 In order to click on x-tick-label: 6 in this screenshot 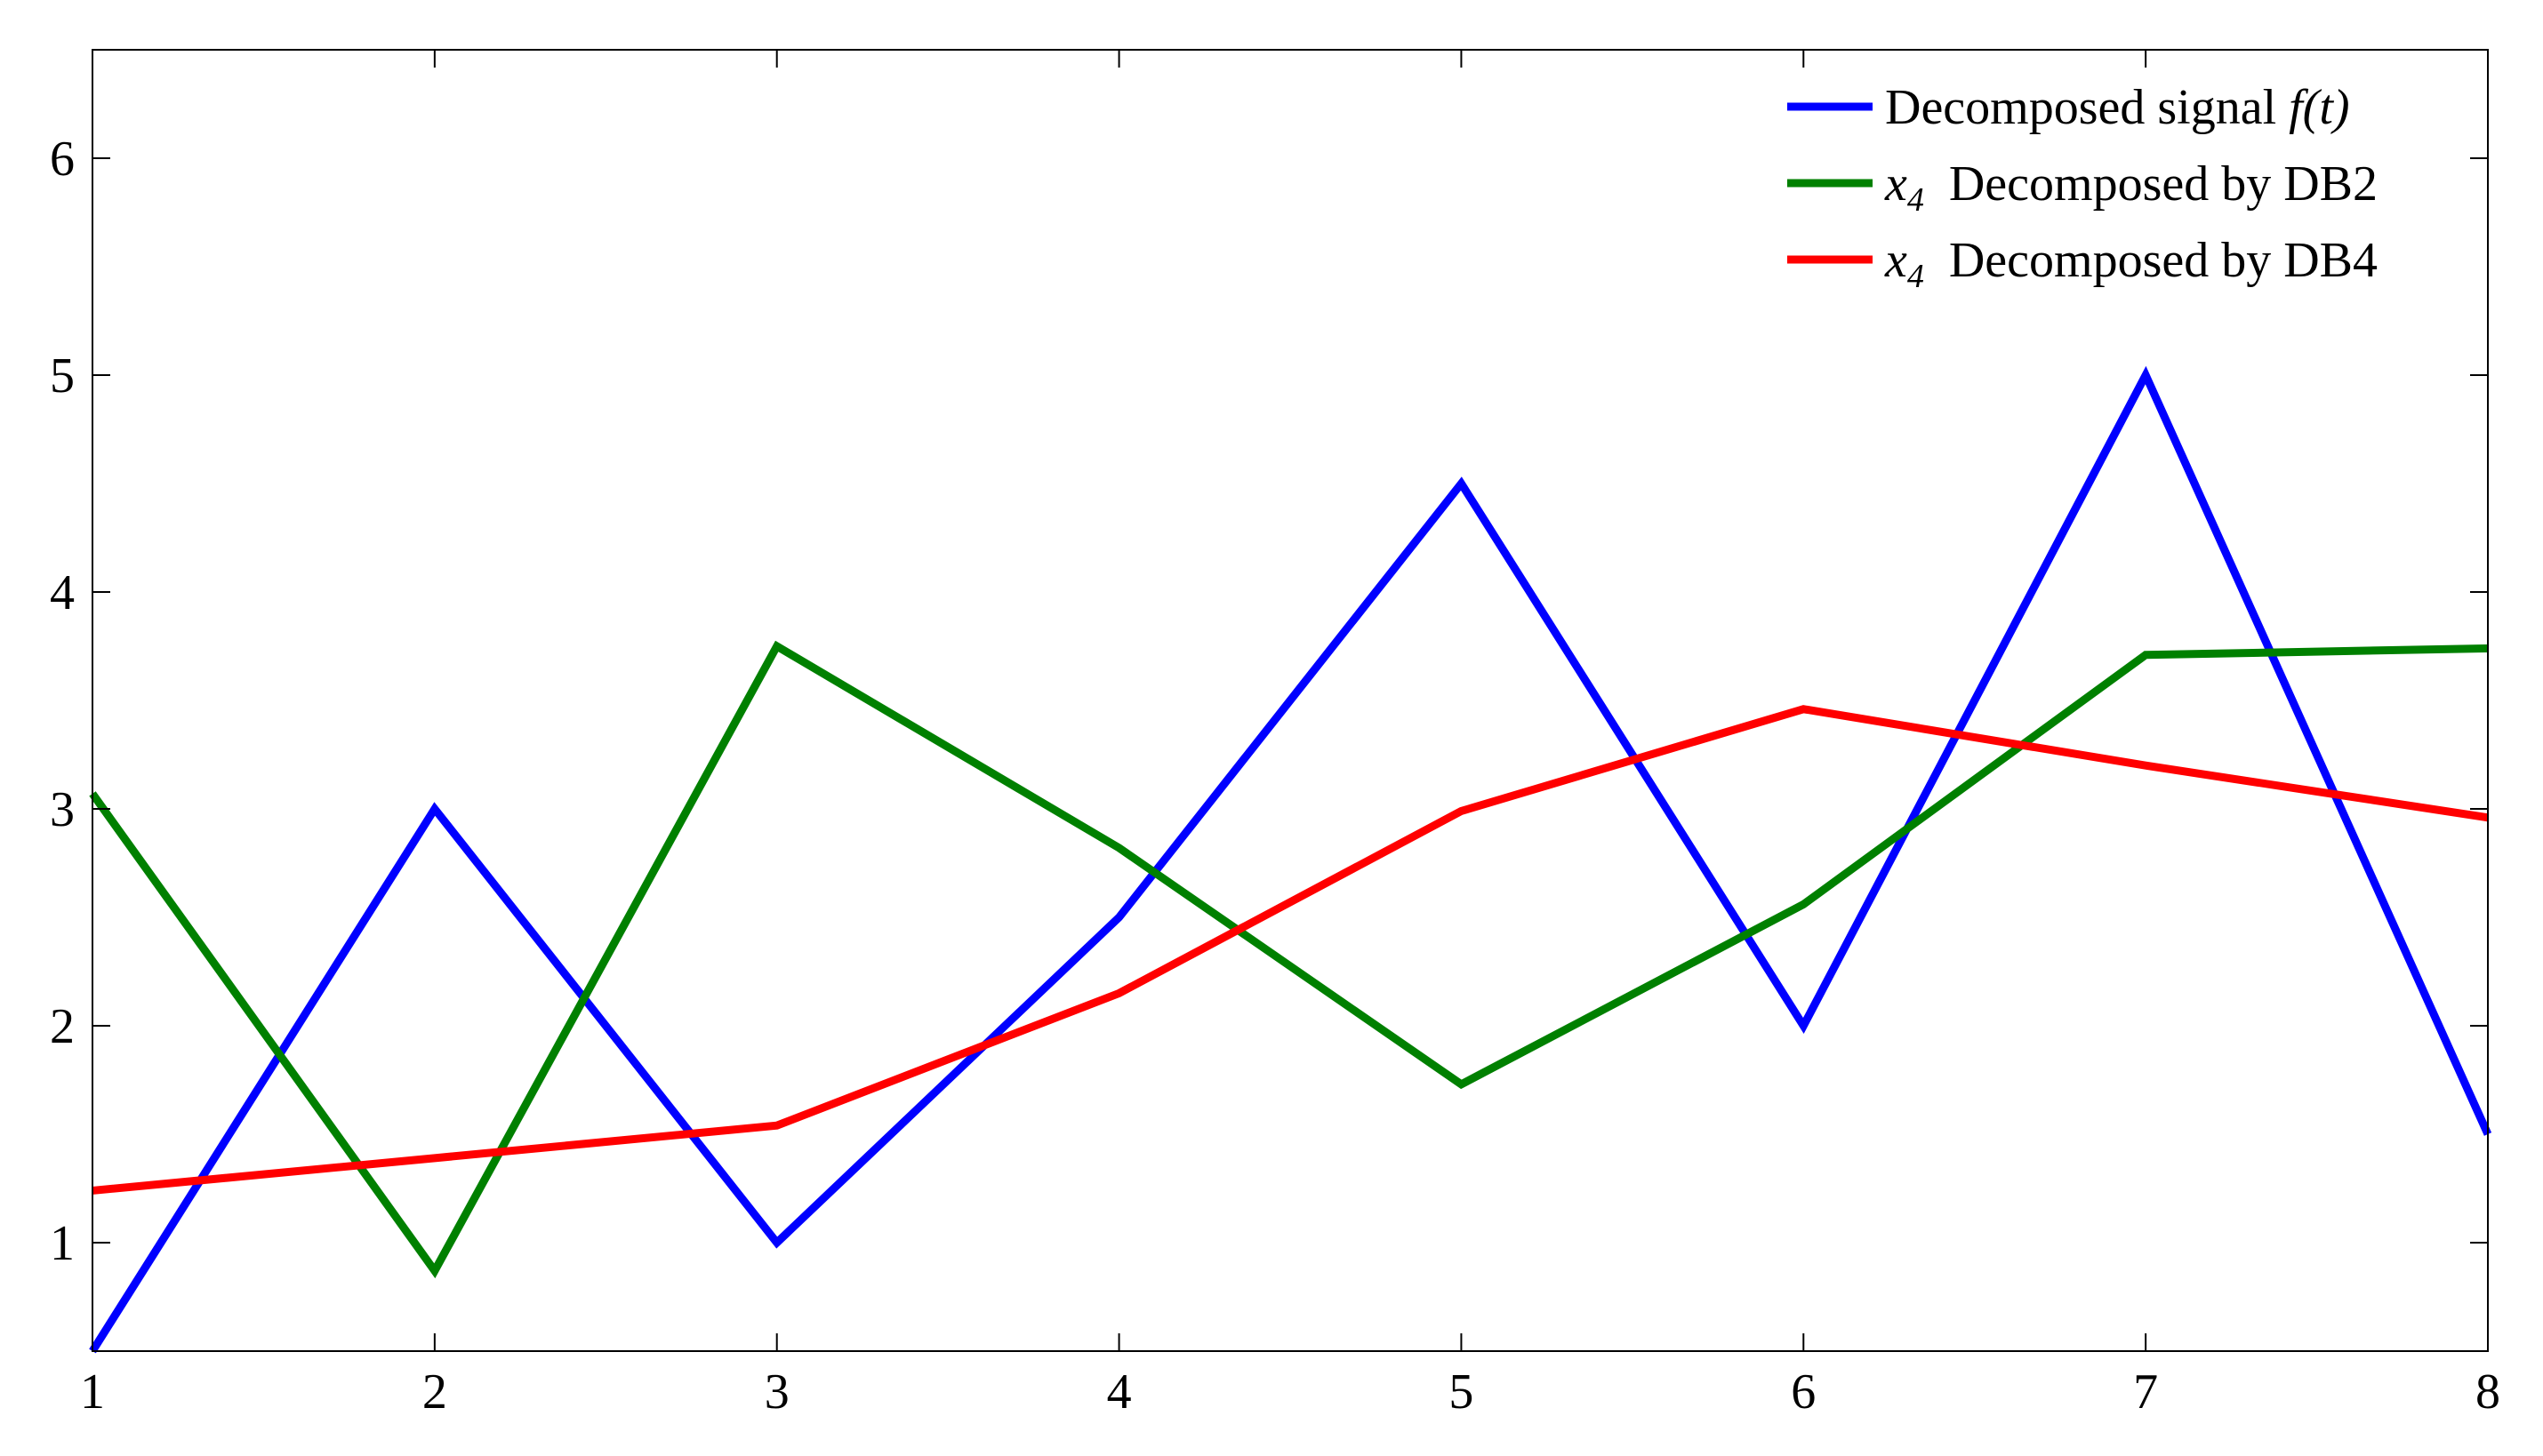, I will do `click(1803, 1392)`.